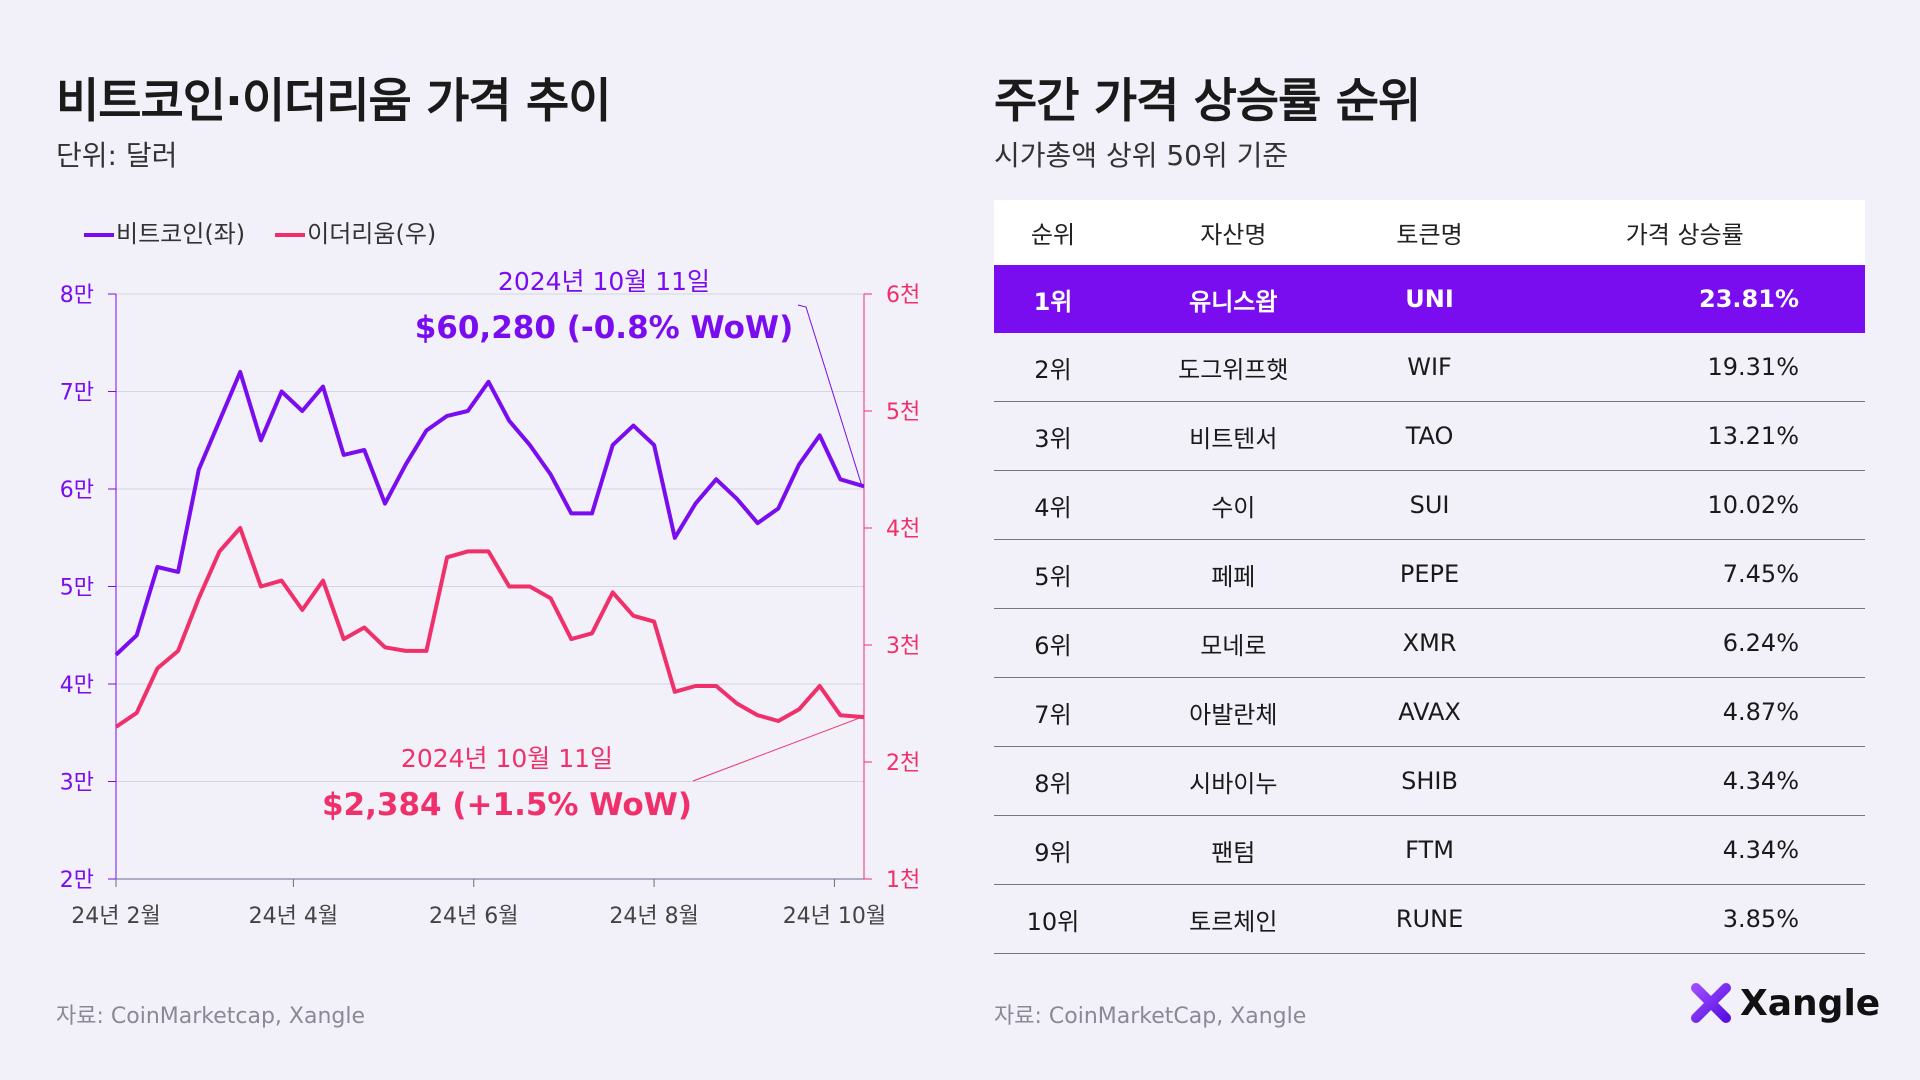 This screenshot has height=1080, width=1920. Describe the element at coordinates (1684, 299) in the screenshot. I see `change-cell: 23.81%` at that location.